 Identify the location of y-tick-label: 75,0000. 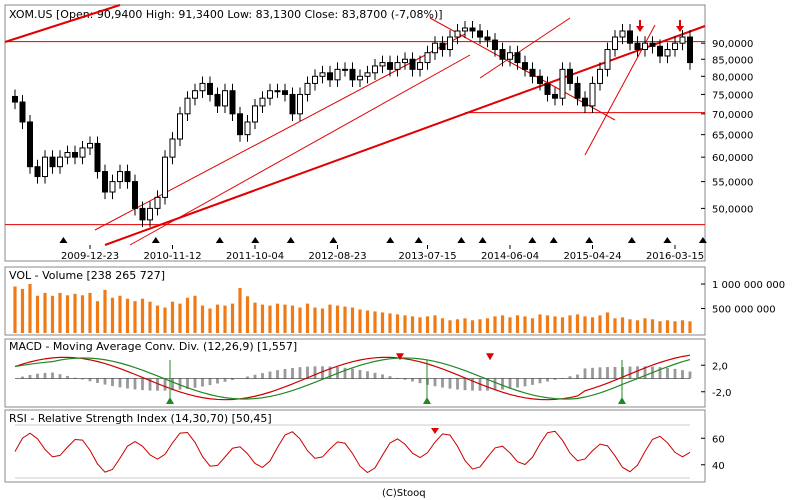
(732, 95).